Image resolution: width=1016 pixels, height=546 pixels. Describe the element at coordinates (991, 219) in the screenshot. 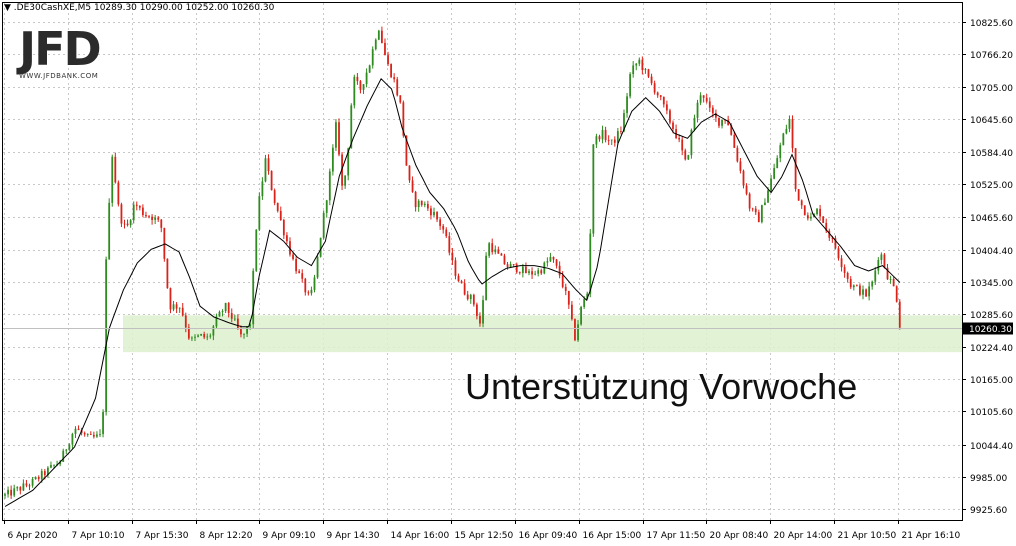

I see `y-tick-label: 10465.60` at that location.